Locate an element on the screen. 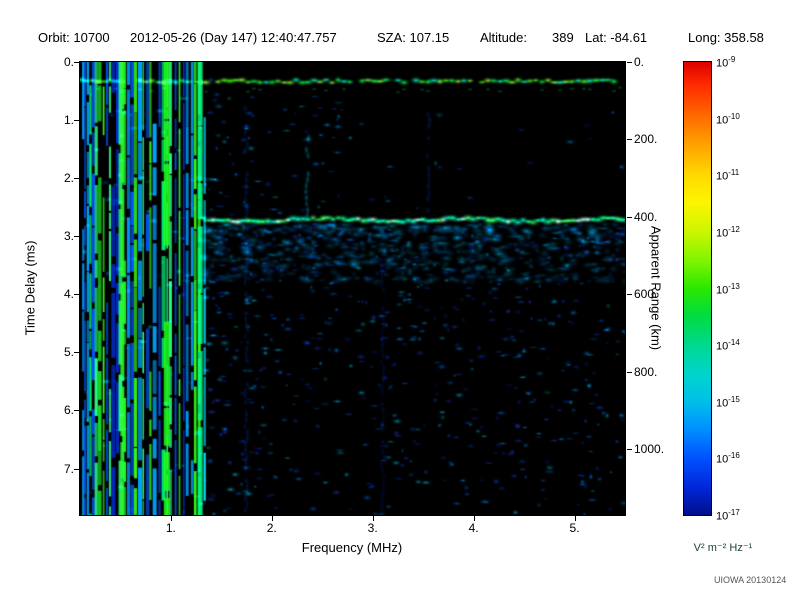 Image resolution: width=800 pixels, height=600 pixels. y-axis-title: Time Delay (ms) is located at coordinates (30, 288).